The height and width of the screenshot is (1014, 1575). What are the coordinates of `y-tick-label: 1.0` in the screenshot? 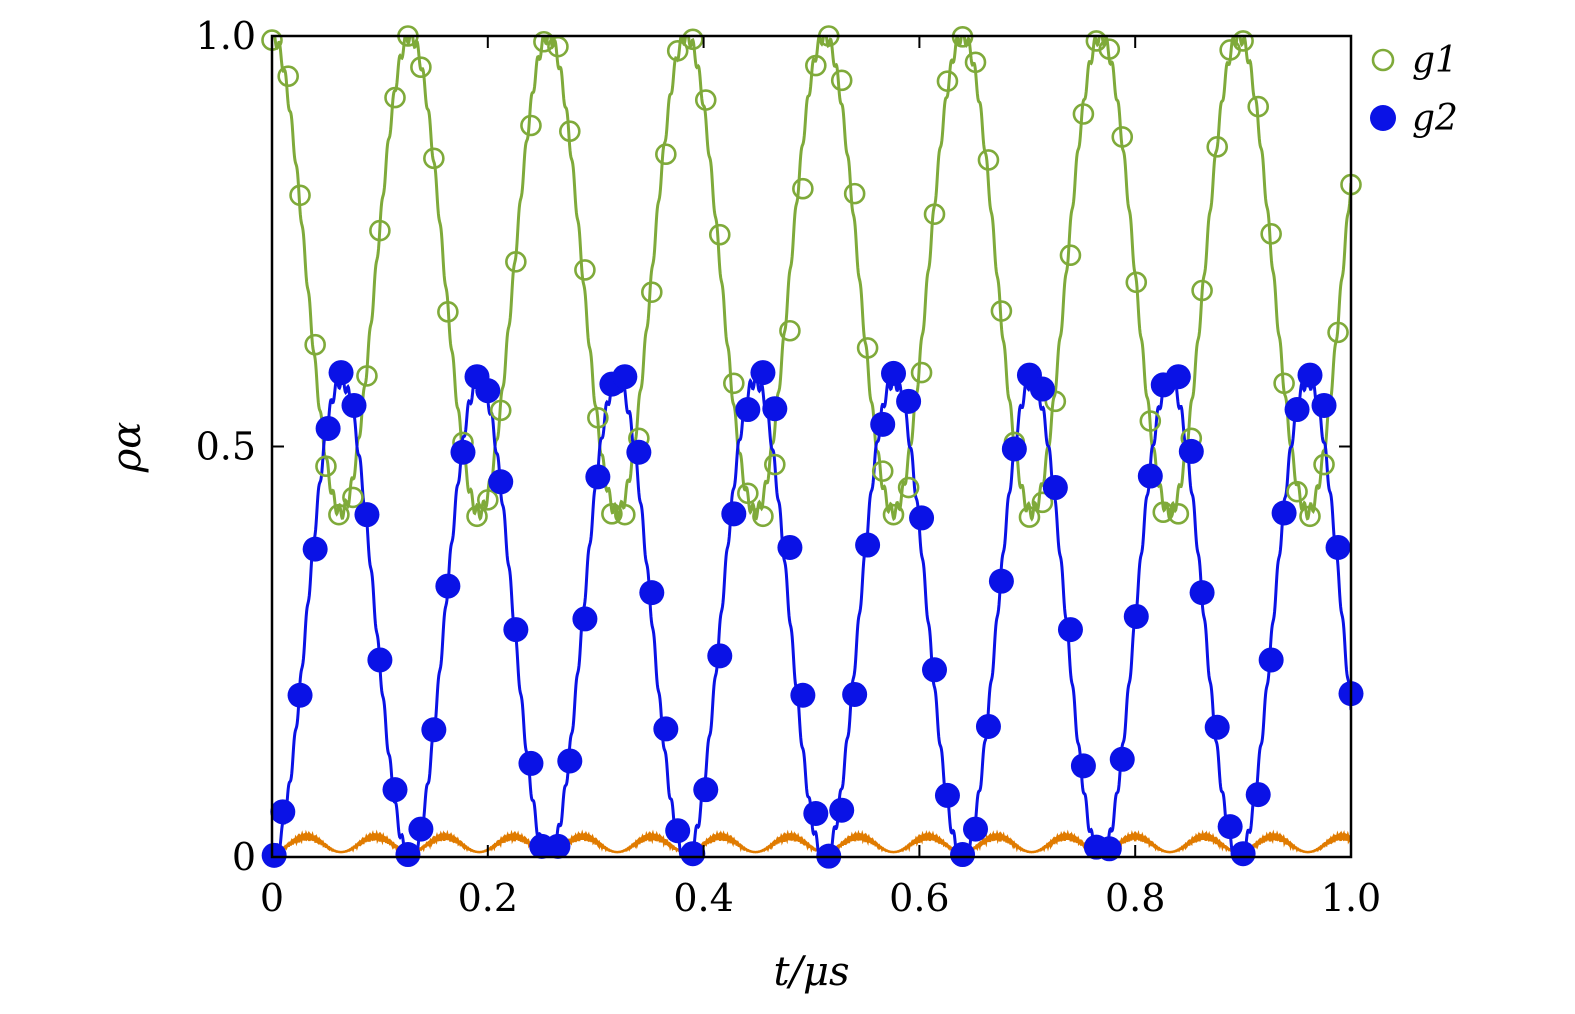 It's located at (226, 36).